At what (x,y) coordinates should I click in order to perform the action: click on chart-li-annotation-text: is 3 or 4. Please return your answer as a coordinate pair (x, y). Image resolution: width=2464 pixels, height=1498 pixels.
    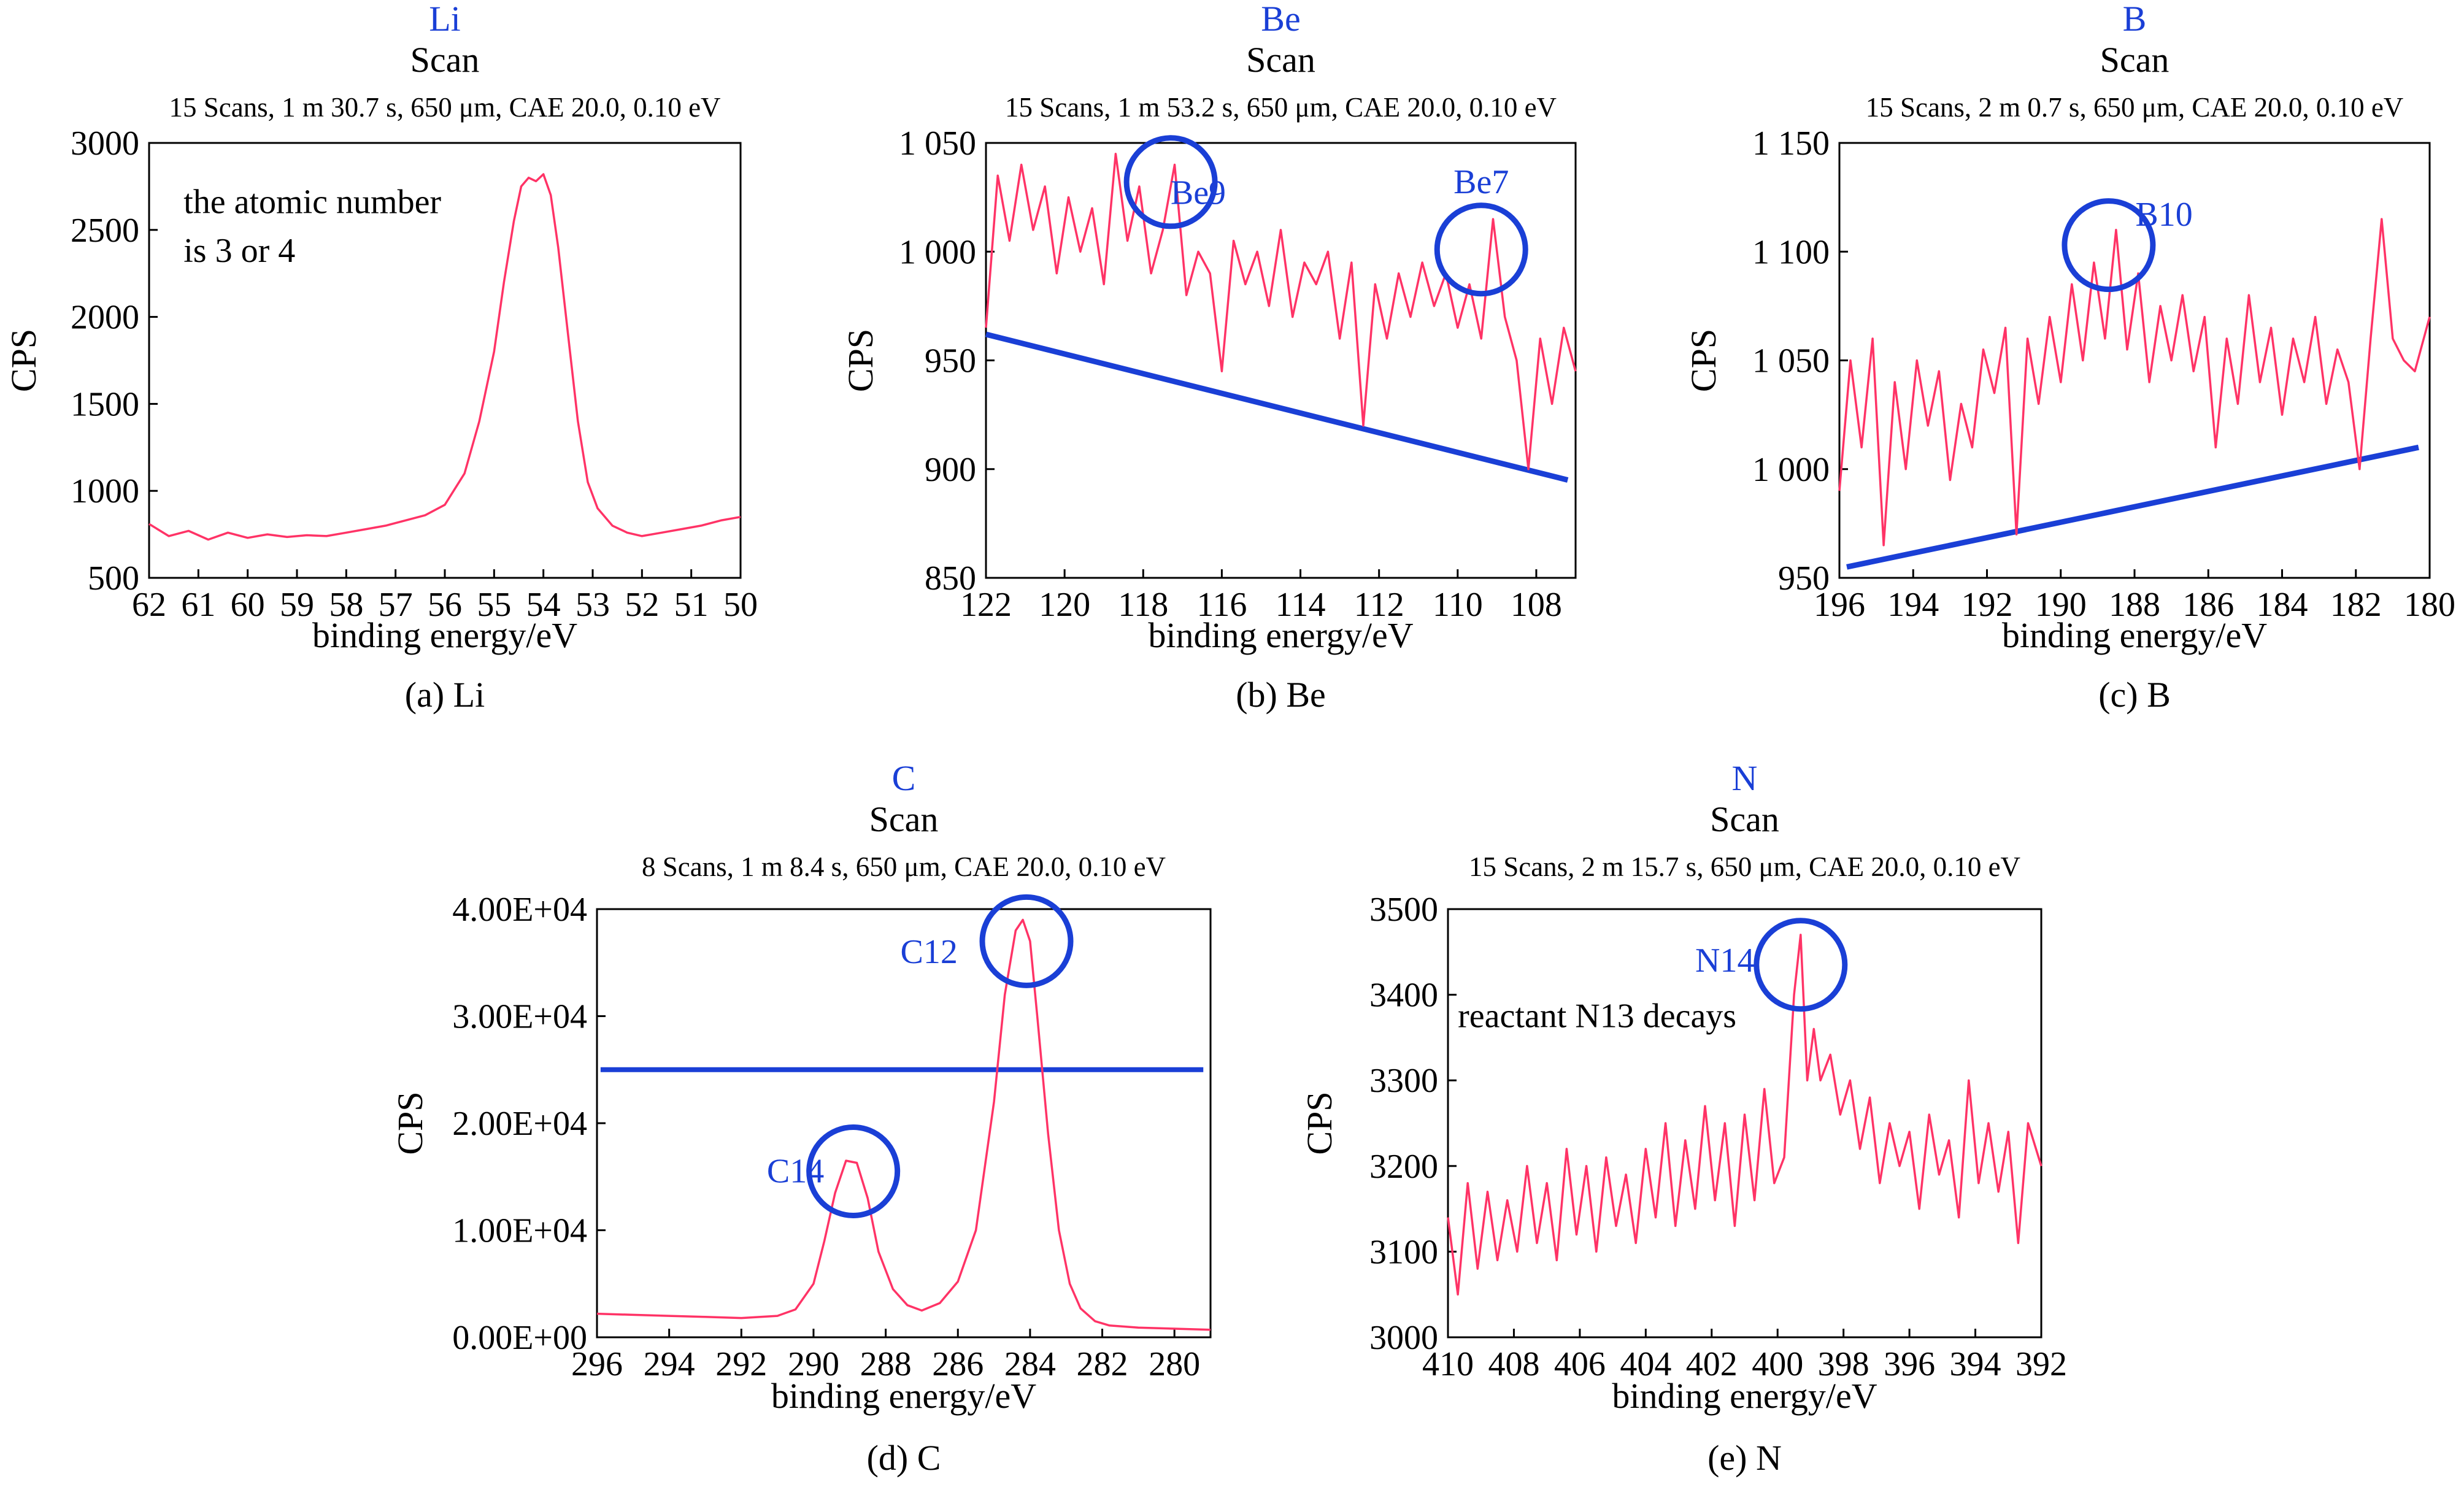
    Looking at the image, I should click on (239, 251).